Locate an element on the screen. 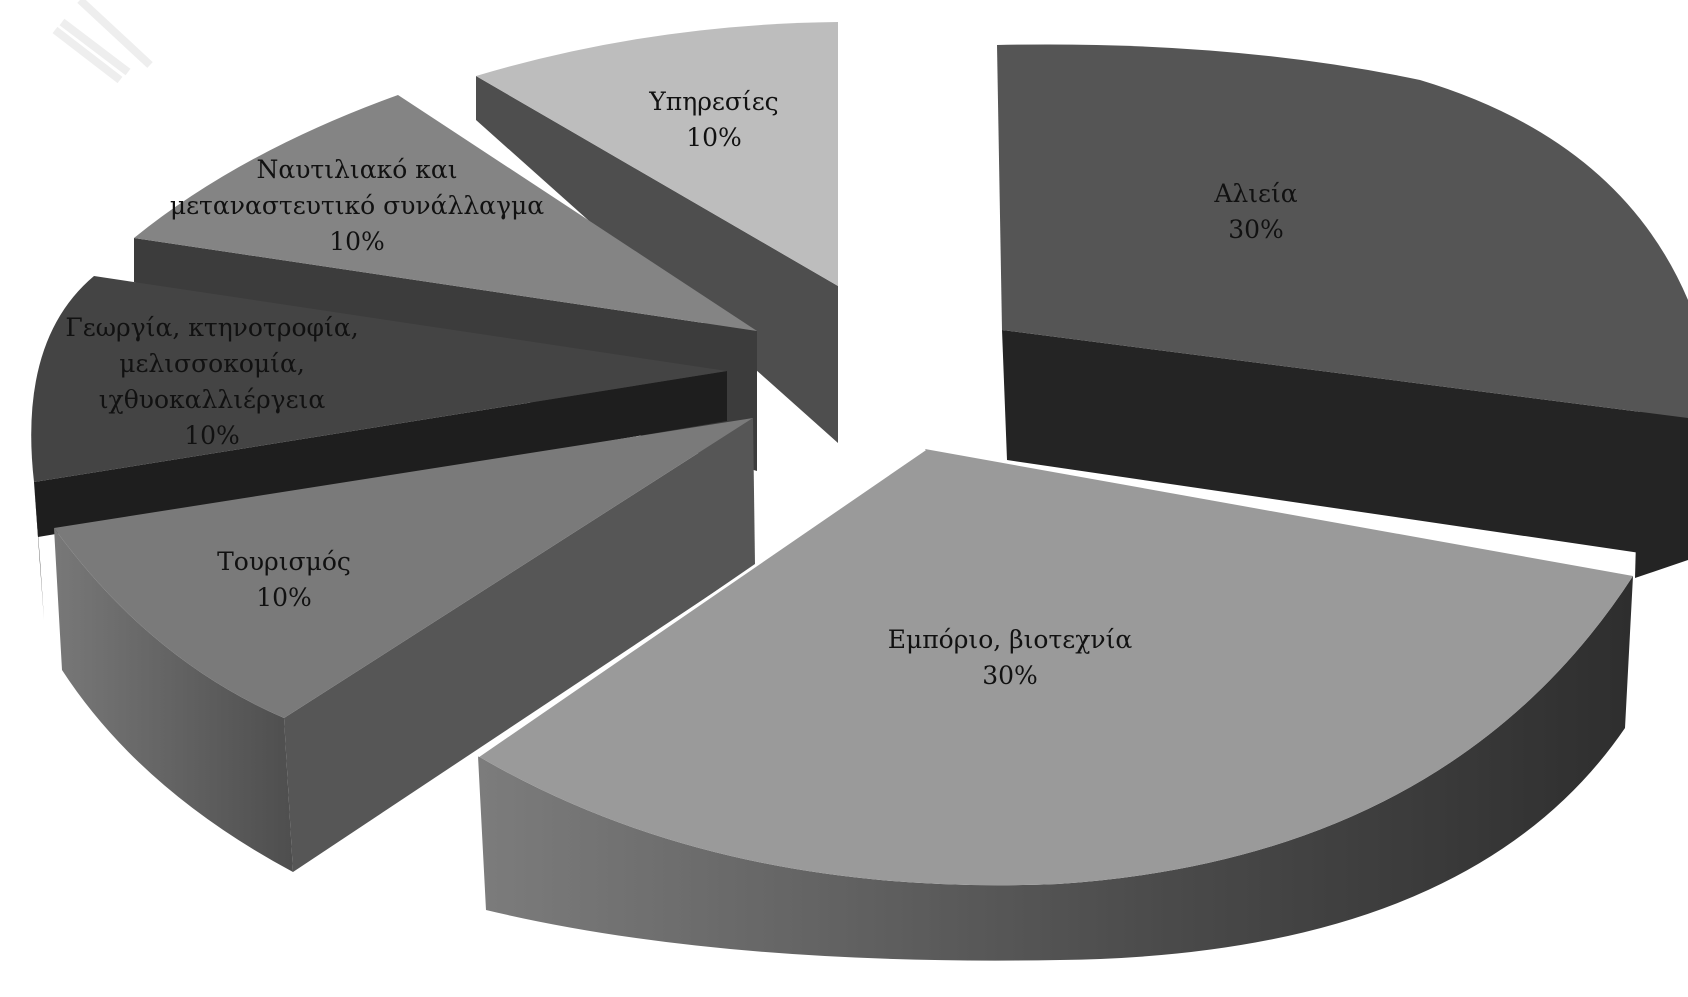 The width and height of the screenshot is (1688, 997). slice-georgia is located at coordinates (379, 448).